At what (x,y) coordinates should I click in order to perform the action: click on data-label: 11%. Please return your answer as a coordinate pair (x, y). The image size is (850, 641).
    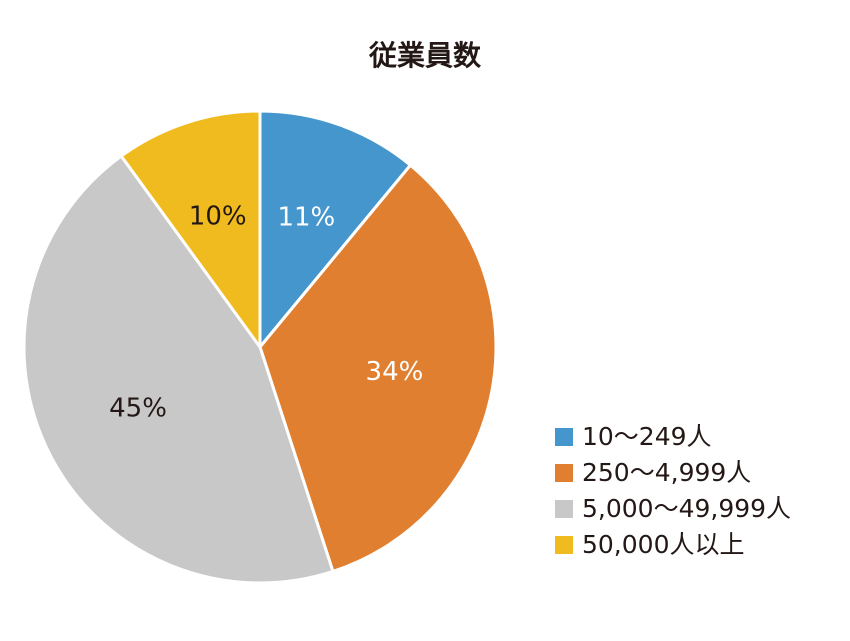
    Looking at the image, I should click on (306, 218).